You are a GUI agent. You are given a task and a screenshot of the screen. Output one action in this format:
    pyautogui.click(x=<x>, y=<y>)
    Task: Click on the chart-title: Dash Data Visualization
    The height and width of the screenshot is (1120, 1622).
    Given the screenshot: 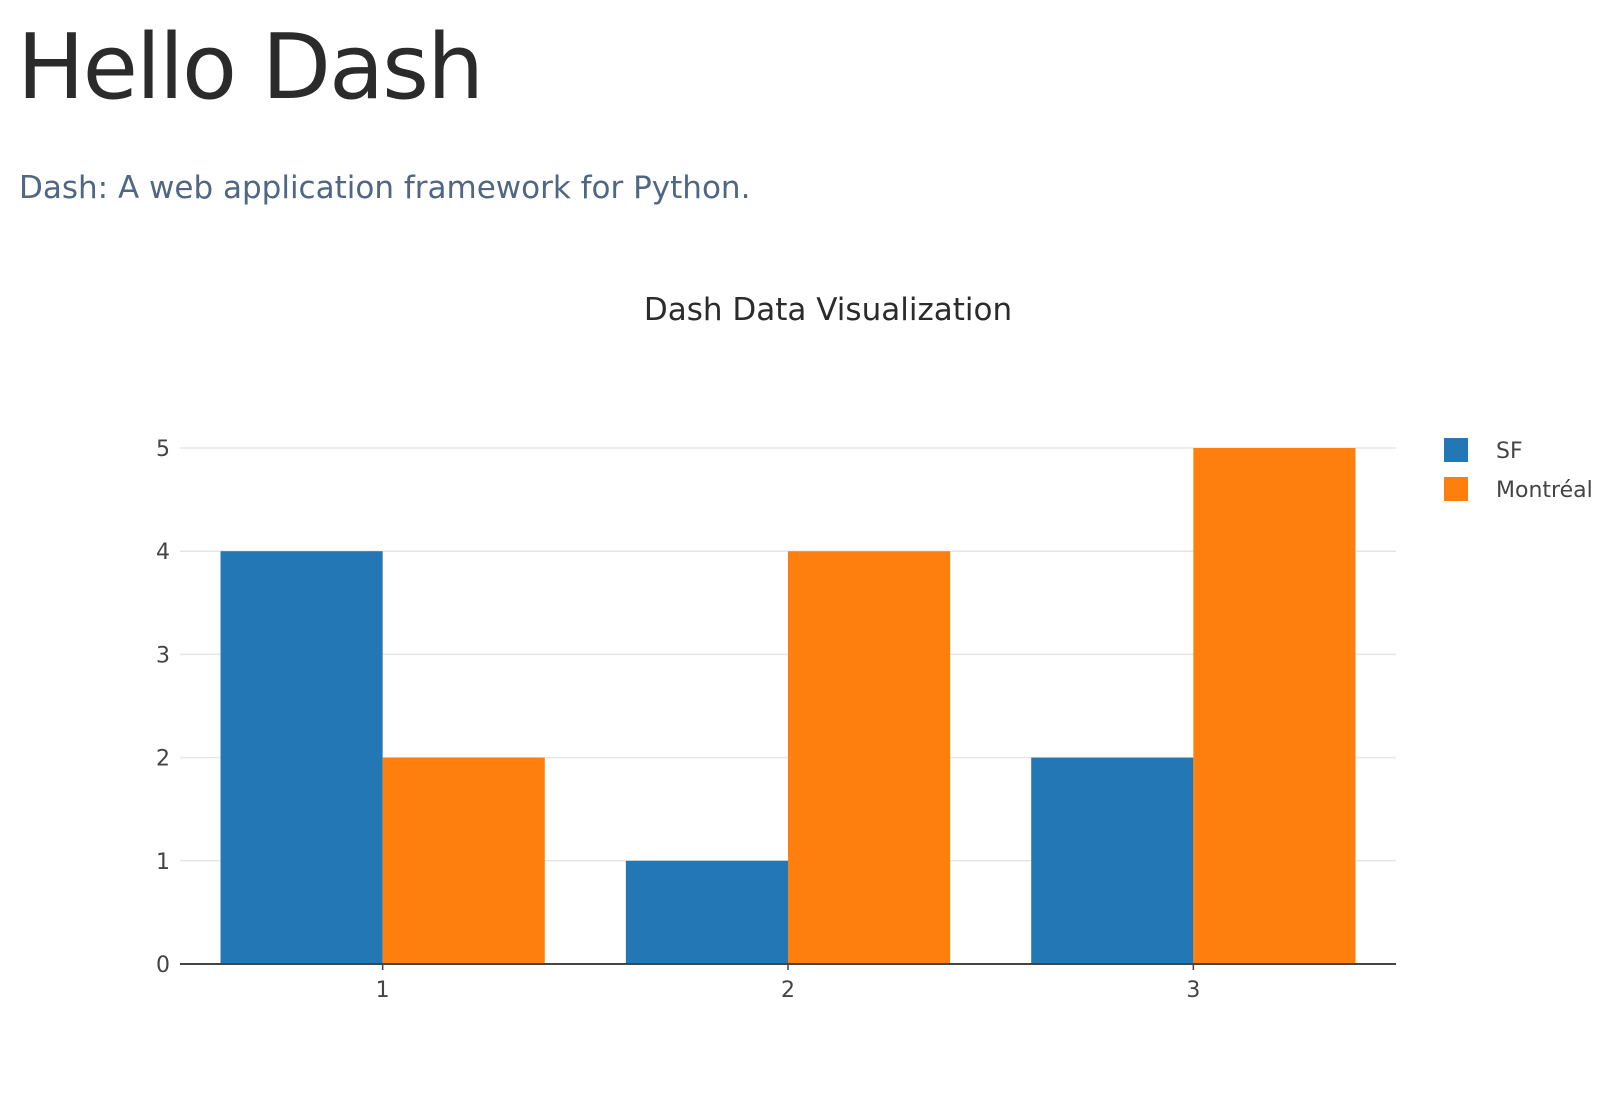 What is the action you would take?
    pyautogui.click(x=828, y=310)
    